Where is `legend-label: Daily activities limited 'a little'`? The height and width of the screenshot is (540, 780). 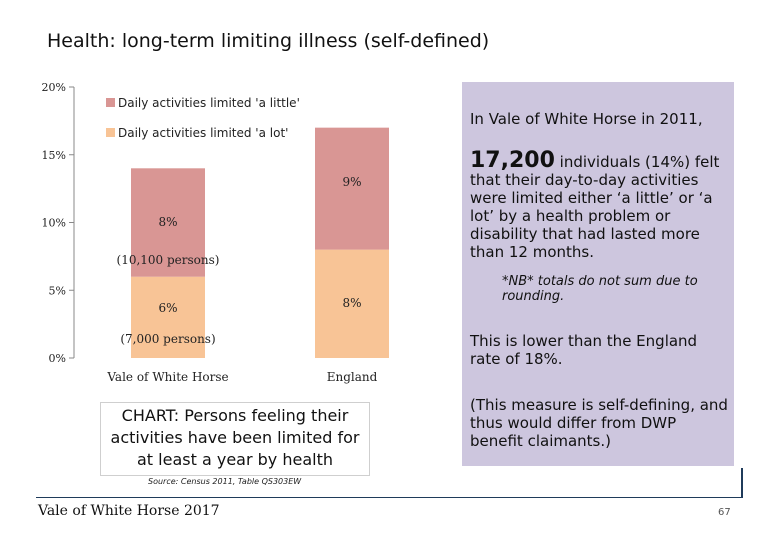 legend-label: Daily activities limited 'a little' is located at coordinates (209, 103).